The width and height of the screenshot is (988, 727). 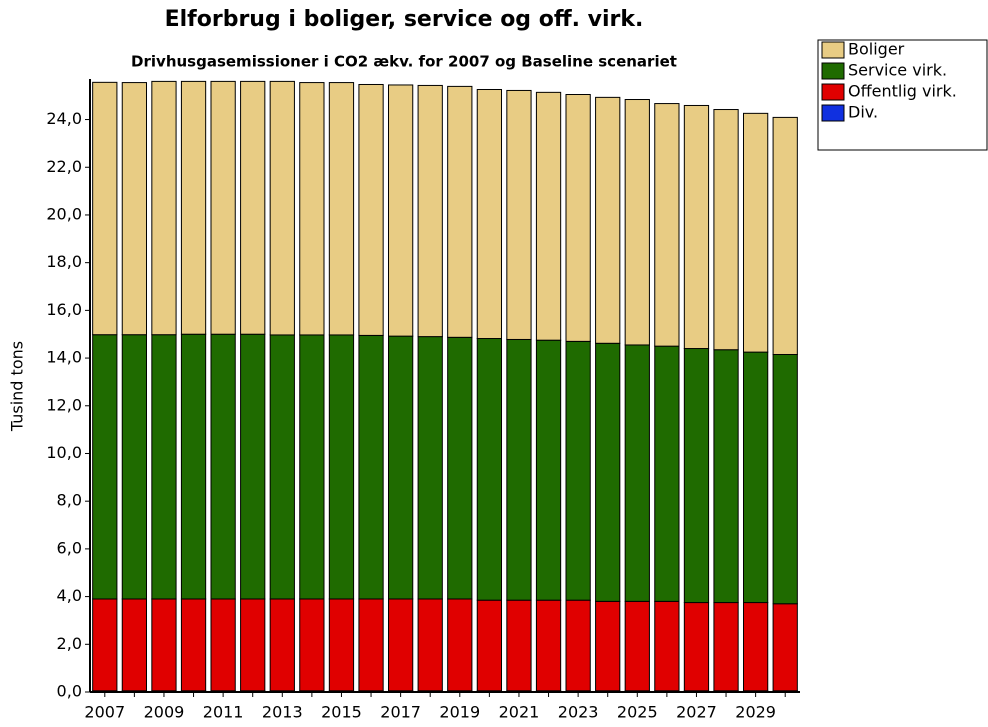 I want to click on y-tick-label: 14,0, so click(x=64, y=357).